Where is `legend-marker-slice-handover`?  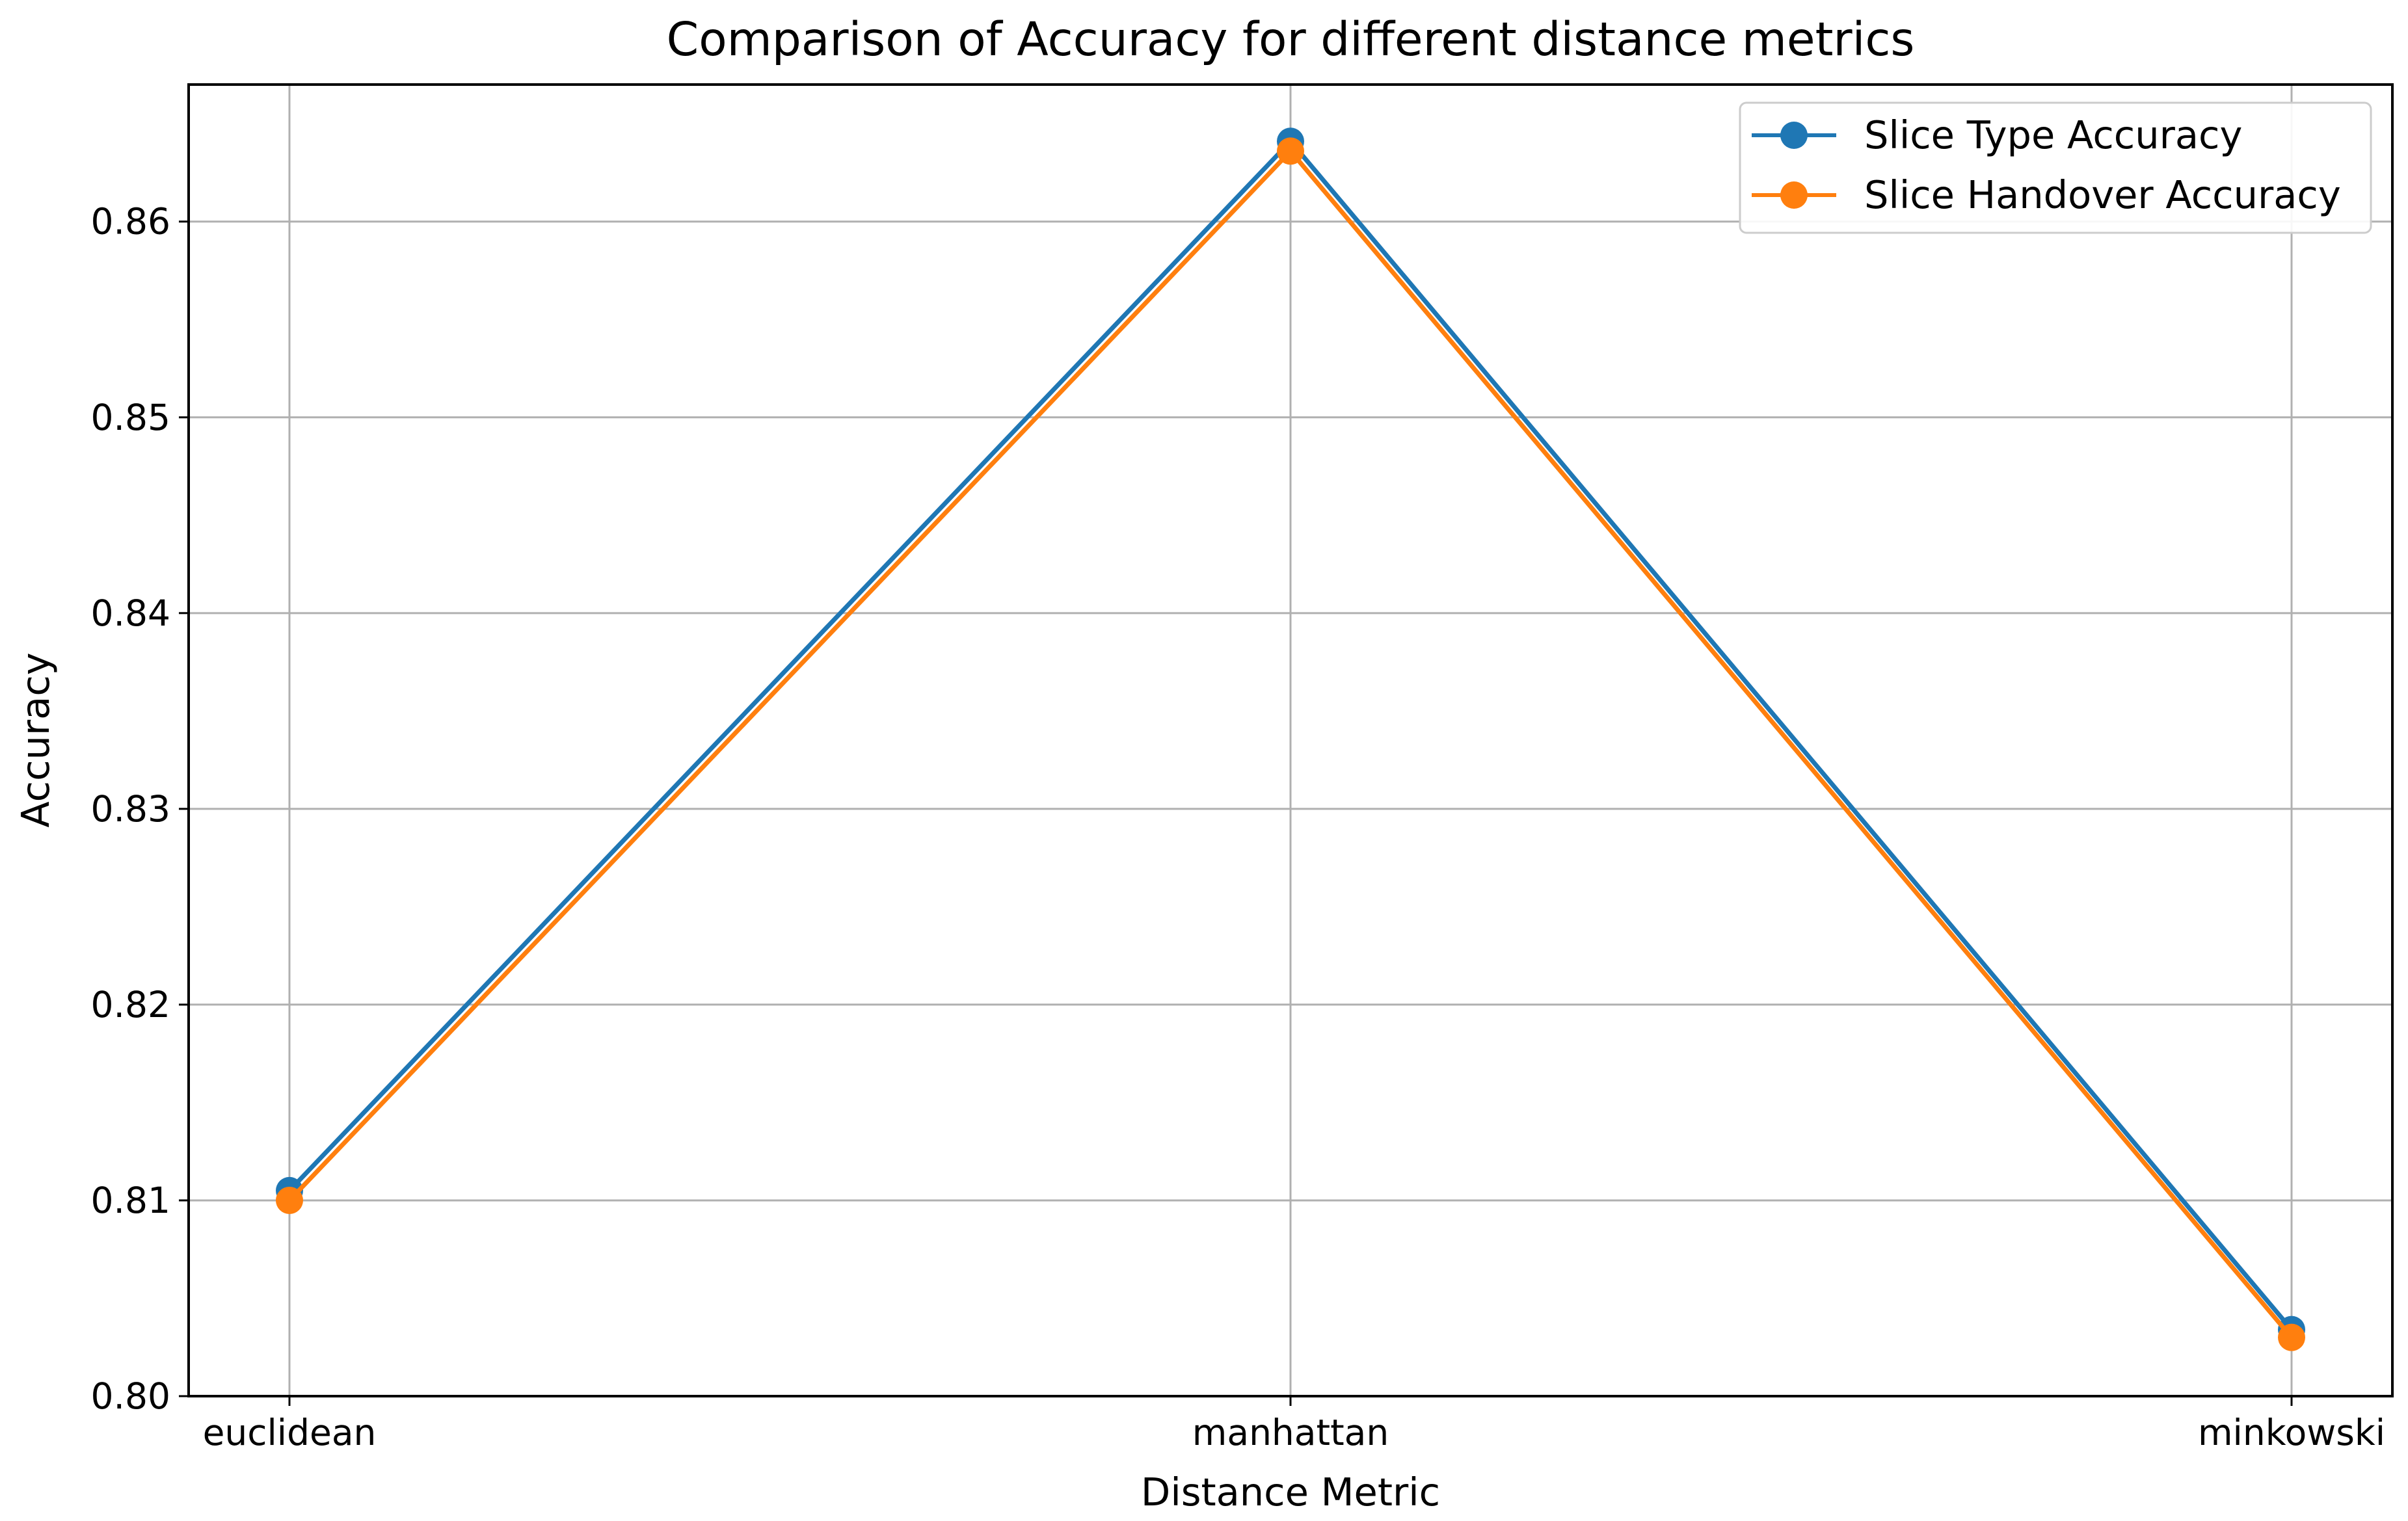 legend-marker-slice-handover is located at coordinates (1794, 195).